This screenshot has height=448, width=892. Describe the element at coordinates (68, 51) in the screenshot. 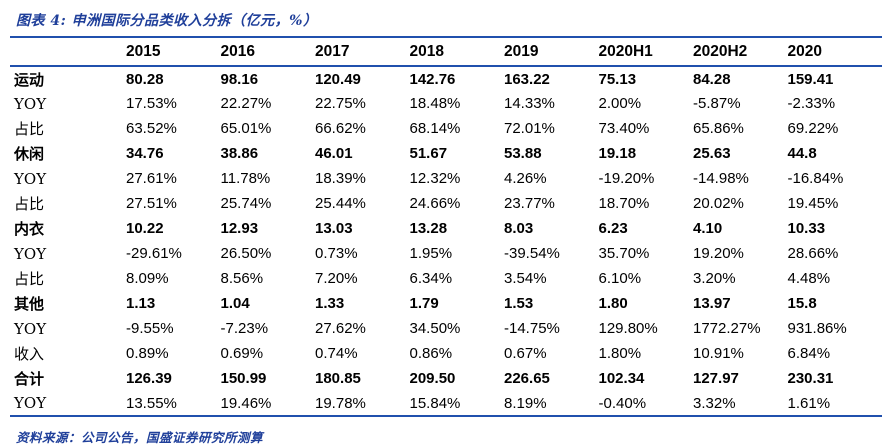

I see `column-header-label` at that location.